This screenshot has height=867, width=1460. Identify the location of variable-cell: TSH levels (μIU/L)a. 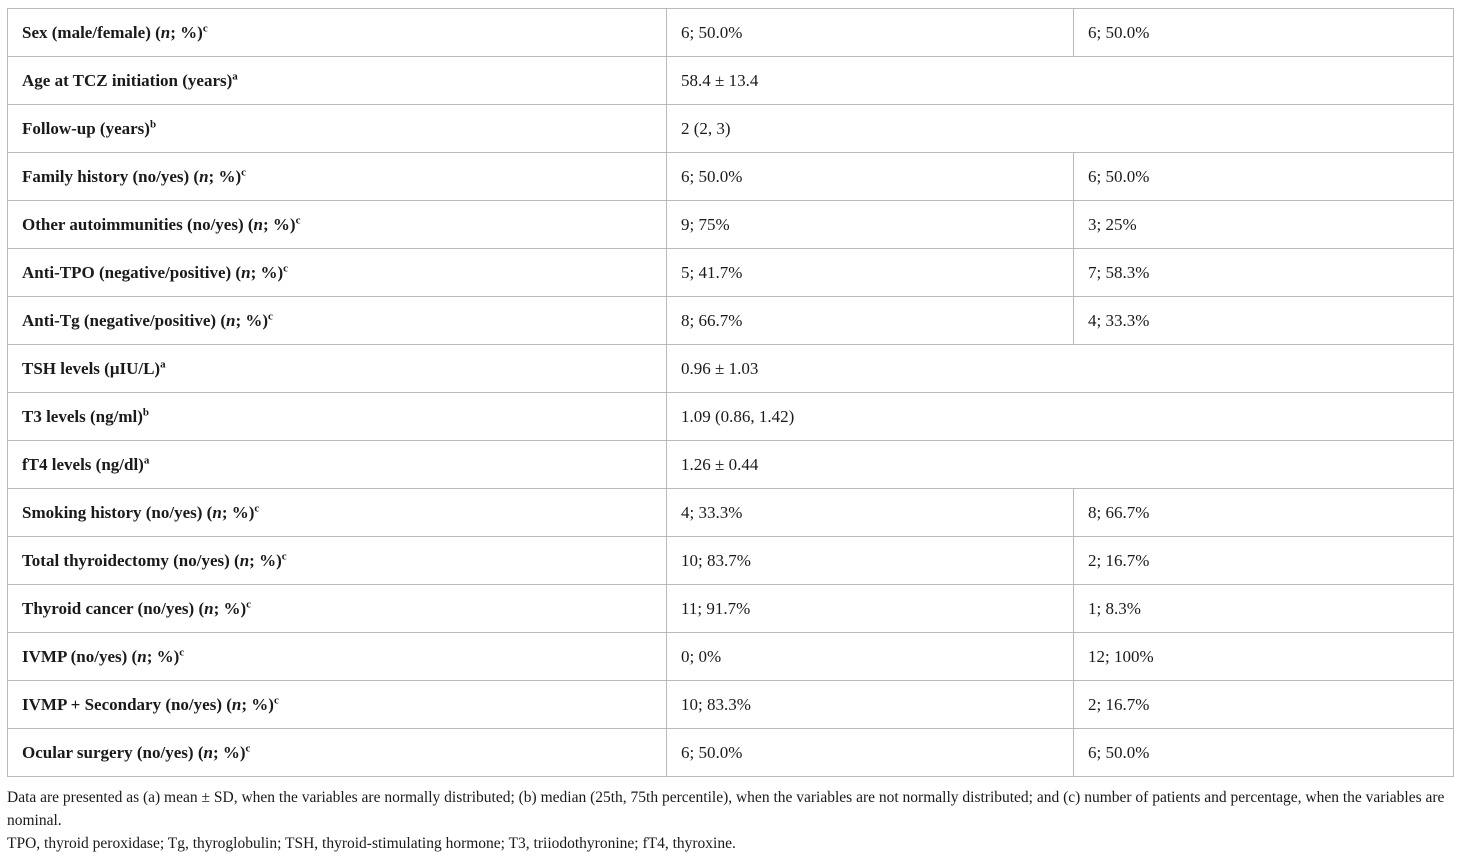
(337, 368).